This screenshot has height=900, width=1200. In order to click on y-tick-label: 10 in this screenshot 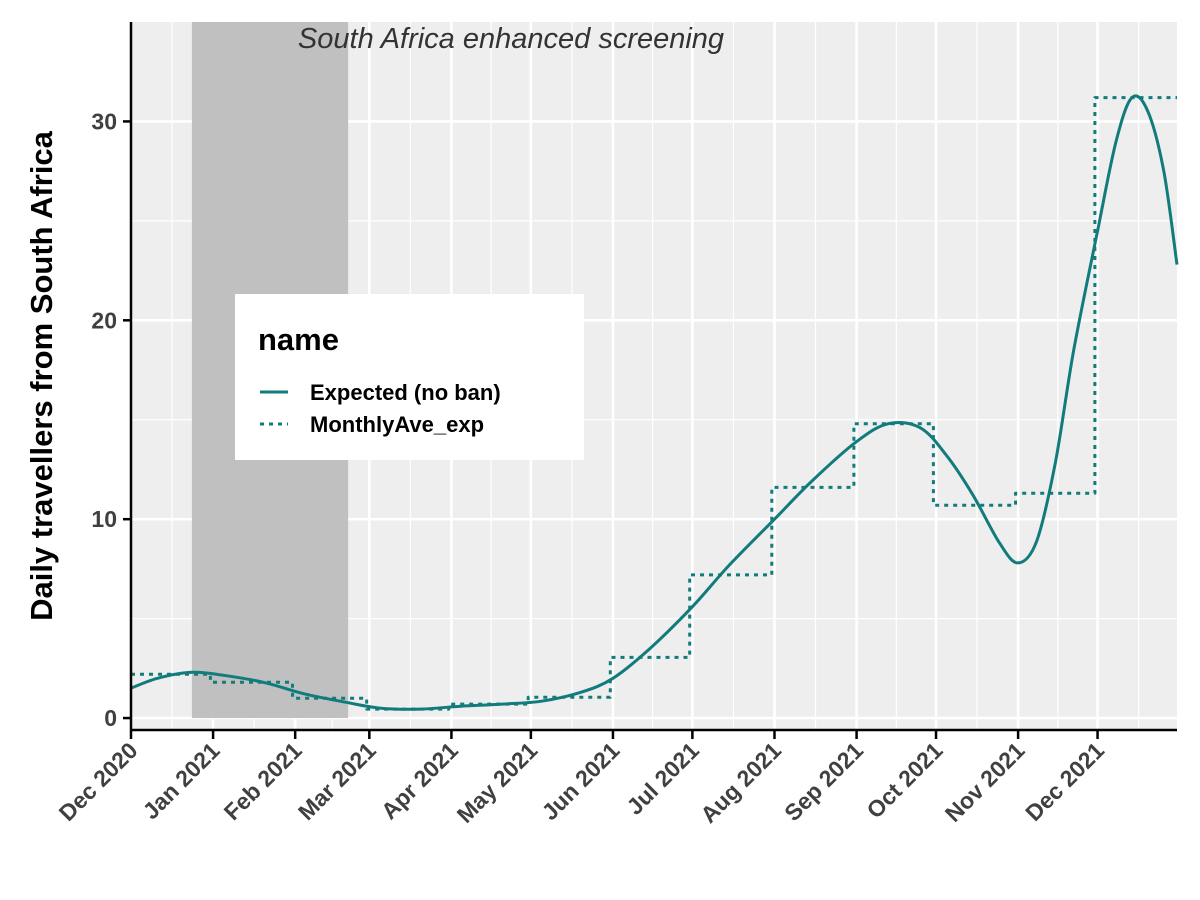, I will do `click(104, 519)`.